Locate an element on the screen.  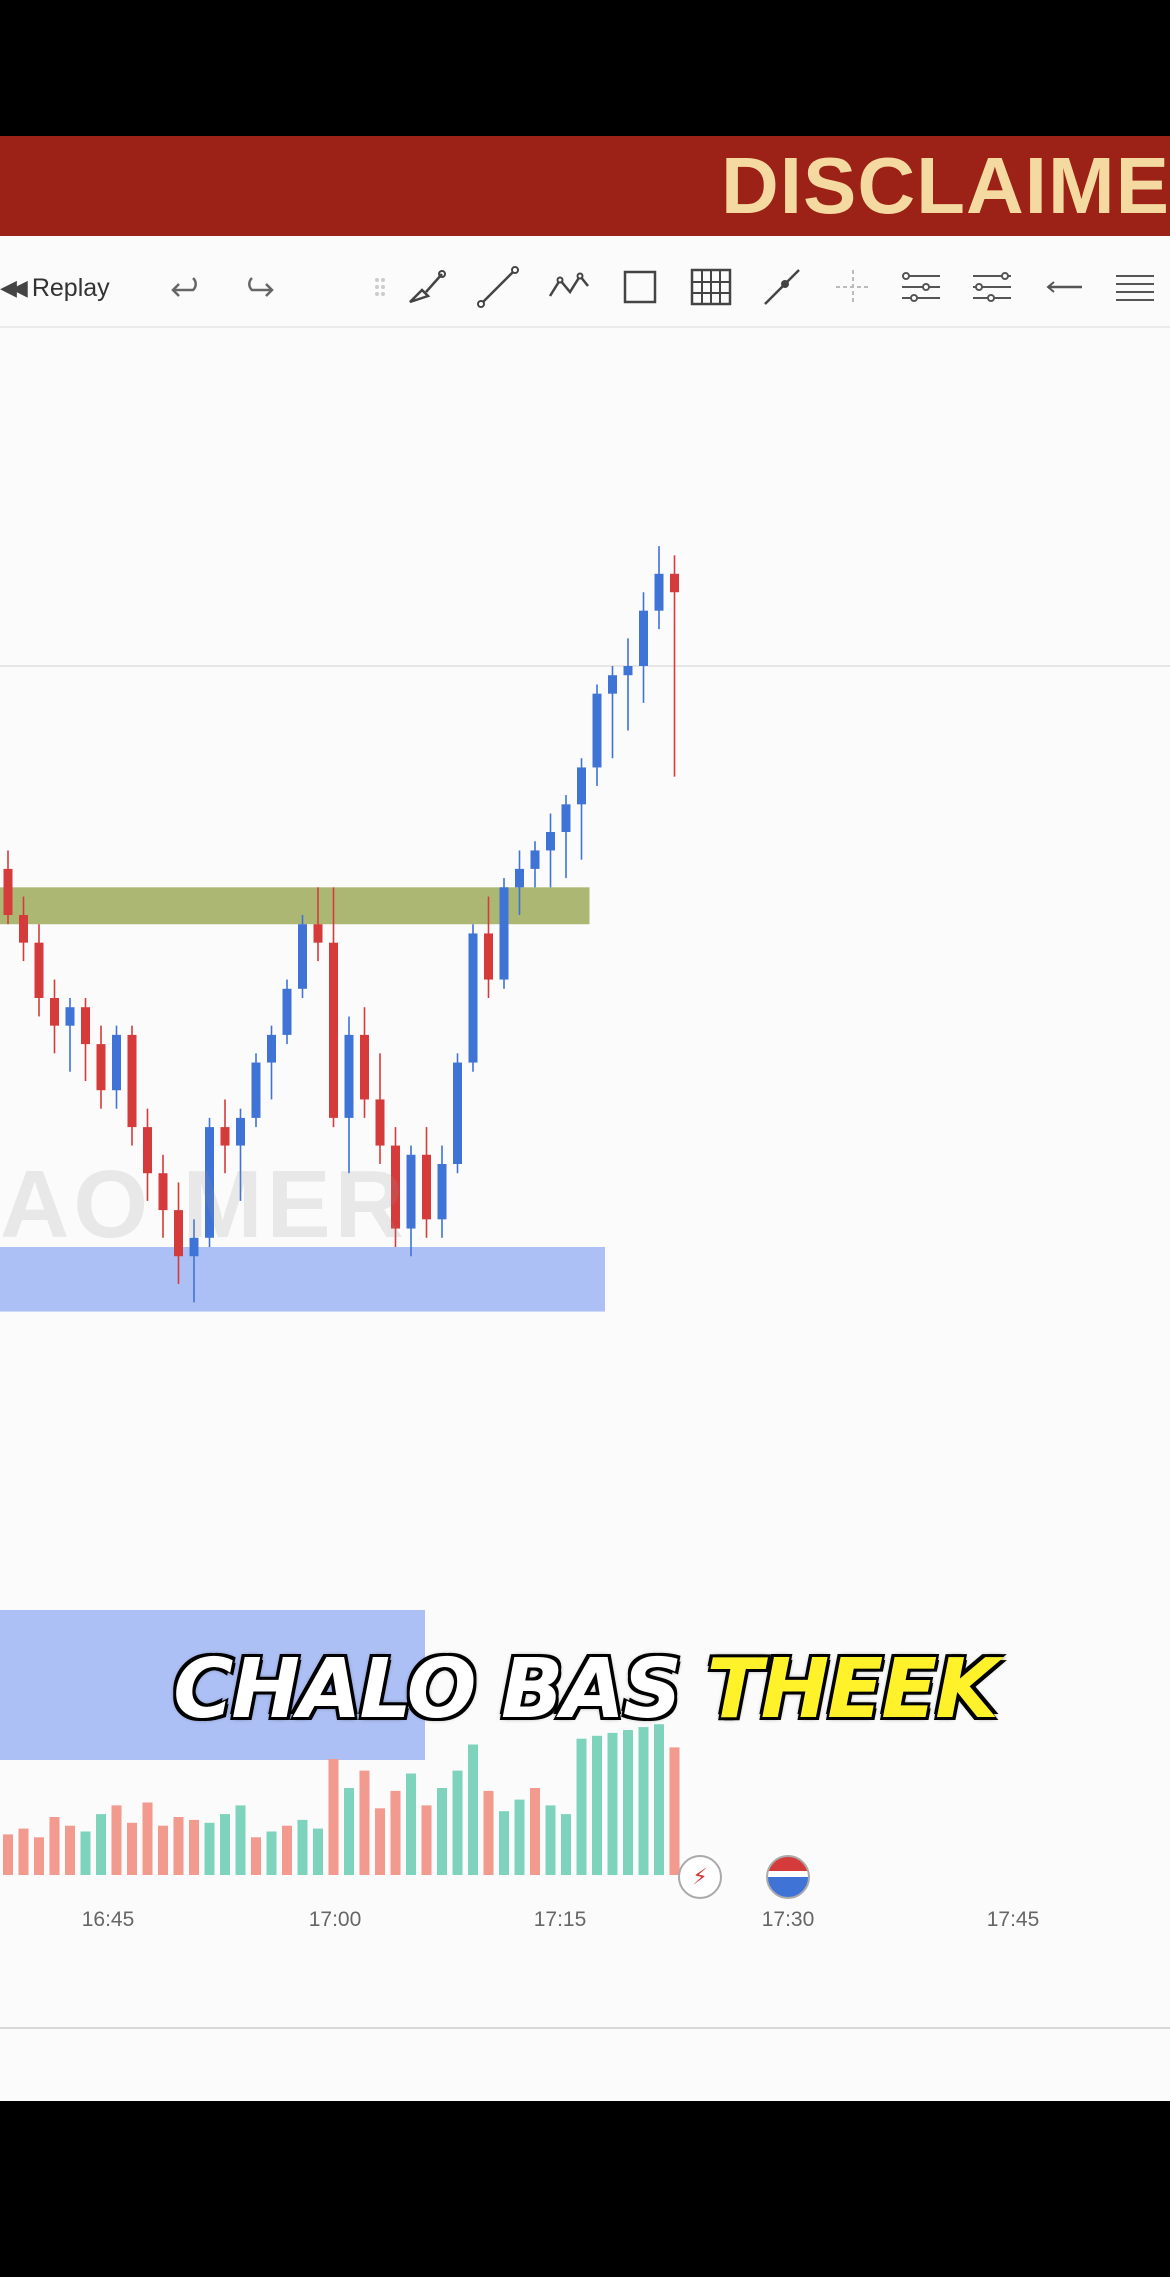
undo-icon is located at coordinates (188, 287).